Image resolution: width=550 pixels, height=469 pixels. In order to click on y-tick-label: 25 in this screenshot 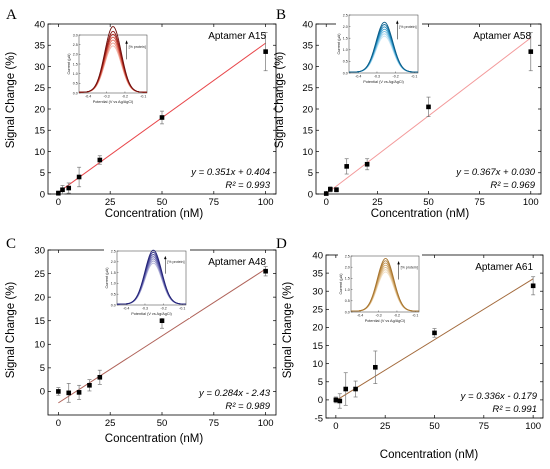, I will do `click(39, 88)`.